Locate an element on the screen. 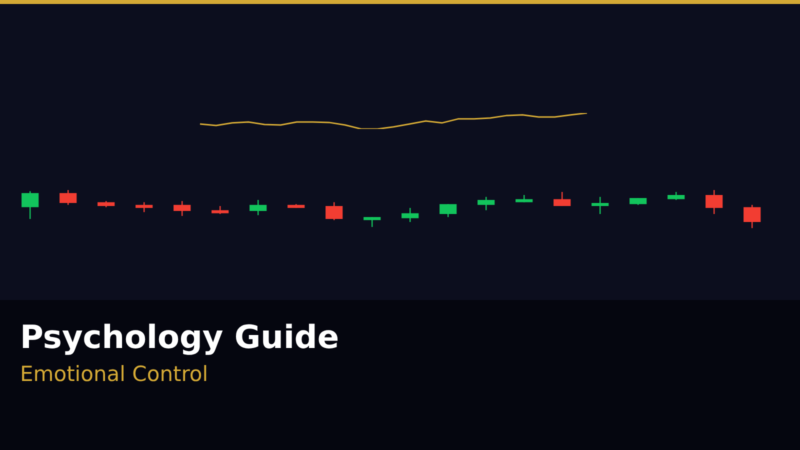 Image resolution: width=800 pixels, height=450 pixels. text: Psychology Guide is located at coordinates (180, 337).